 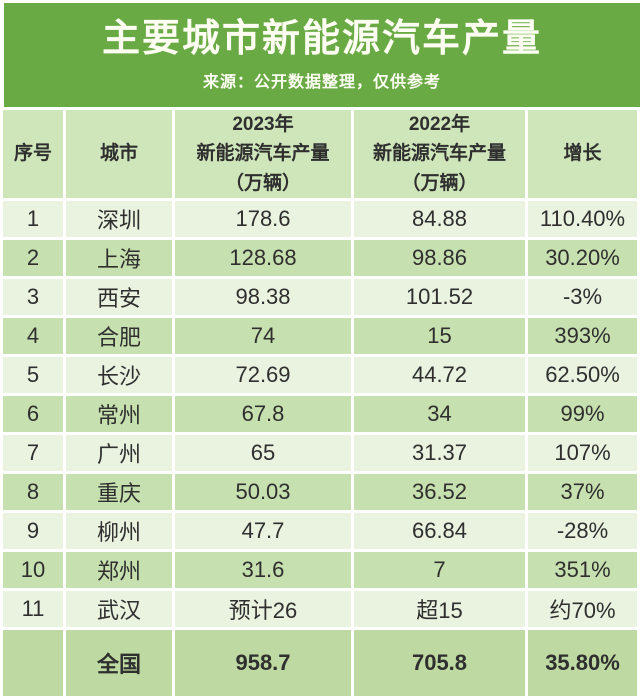 What do you see at coordinates (582, 336) in the screenshot?
I see `growth-cell: 393%` at bounding box center [582, 336].